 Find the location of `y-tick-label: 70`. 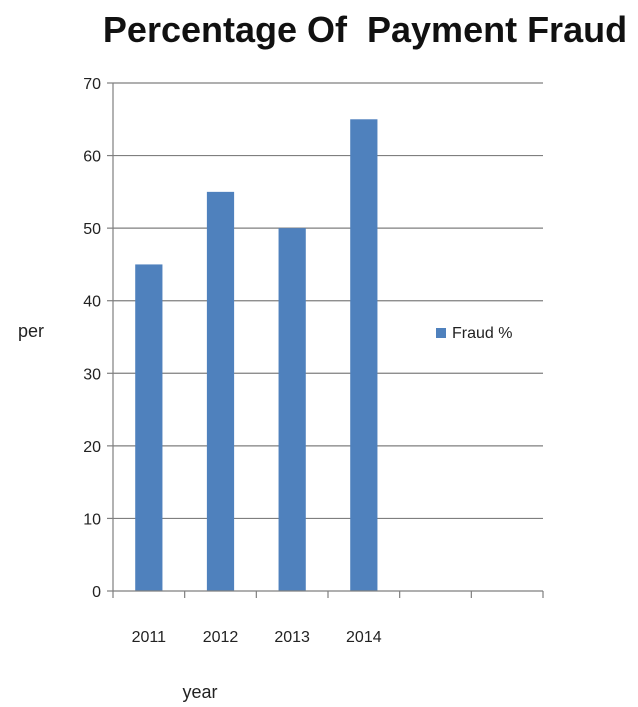

y-tick-label: 70 is located at coordinates (92, 84).